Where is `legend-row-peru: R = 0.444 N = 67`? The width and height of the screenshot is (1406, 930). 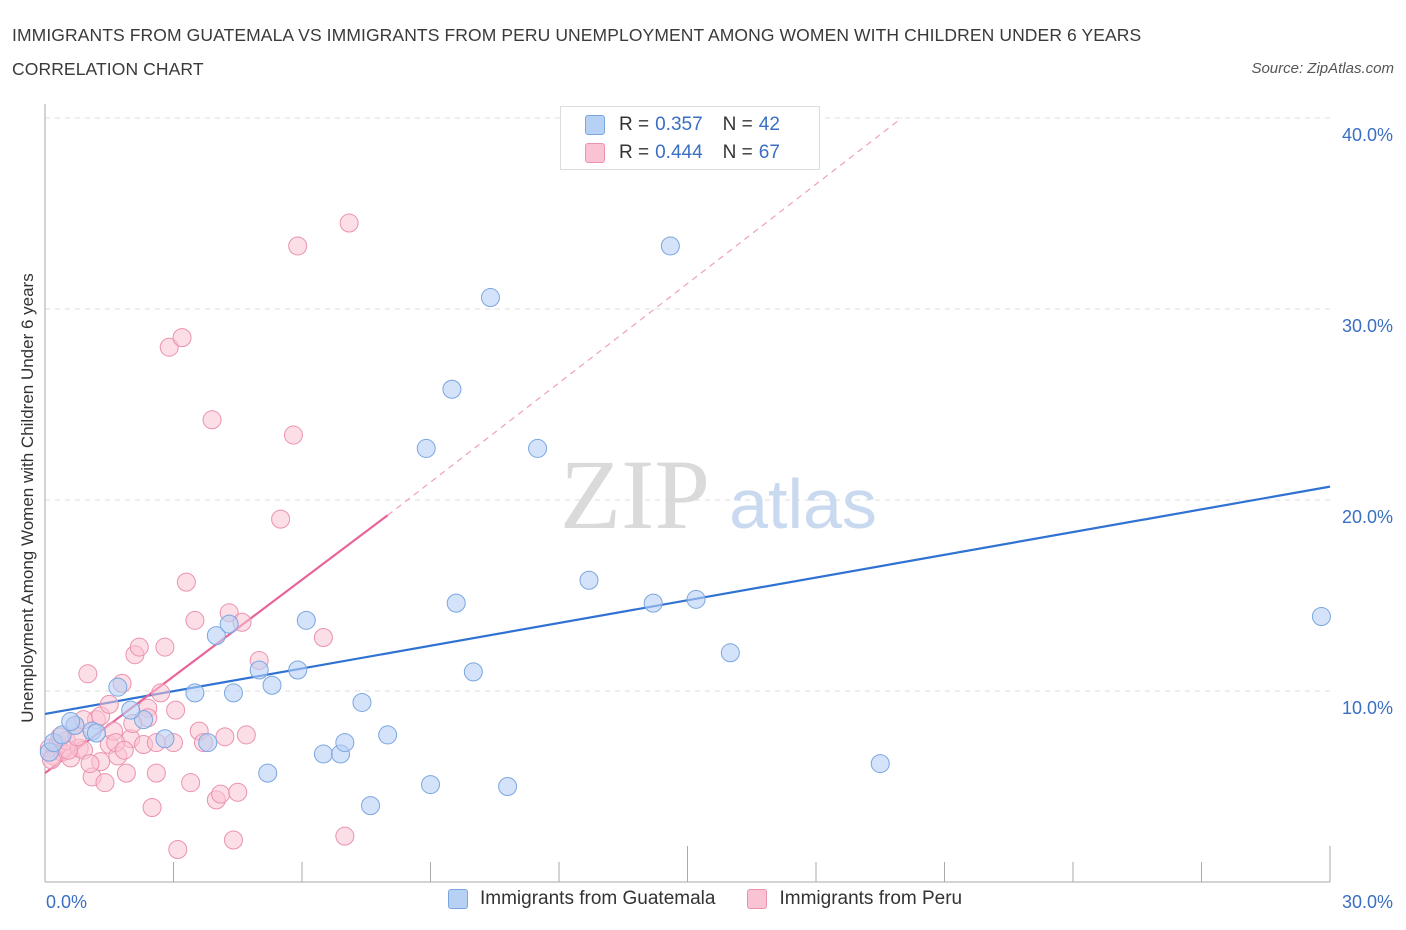 legend-row-peru: R = 0.444 N = 67 is located at coordinates (682, 153).